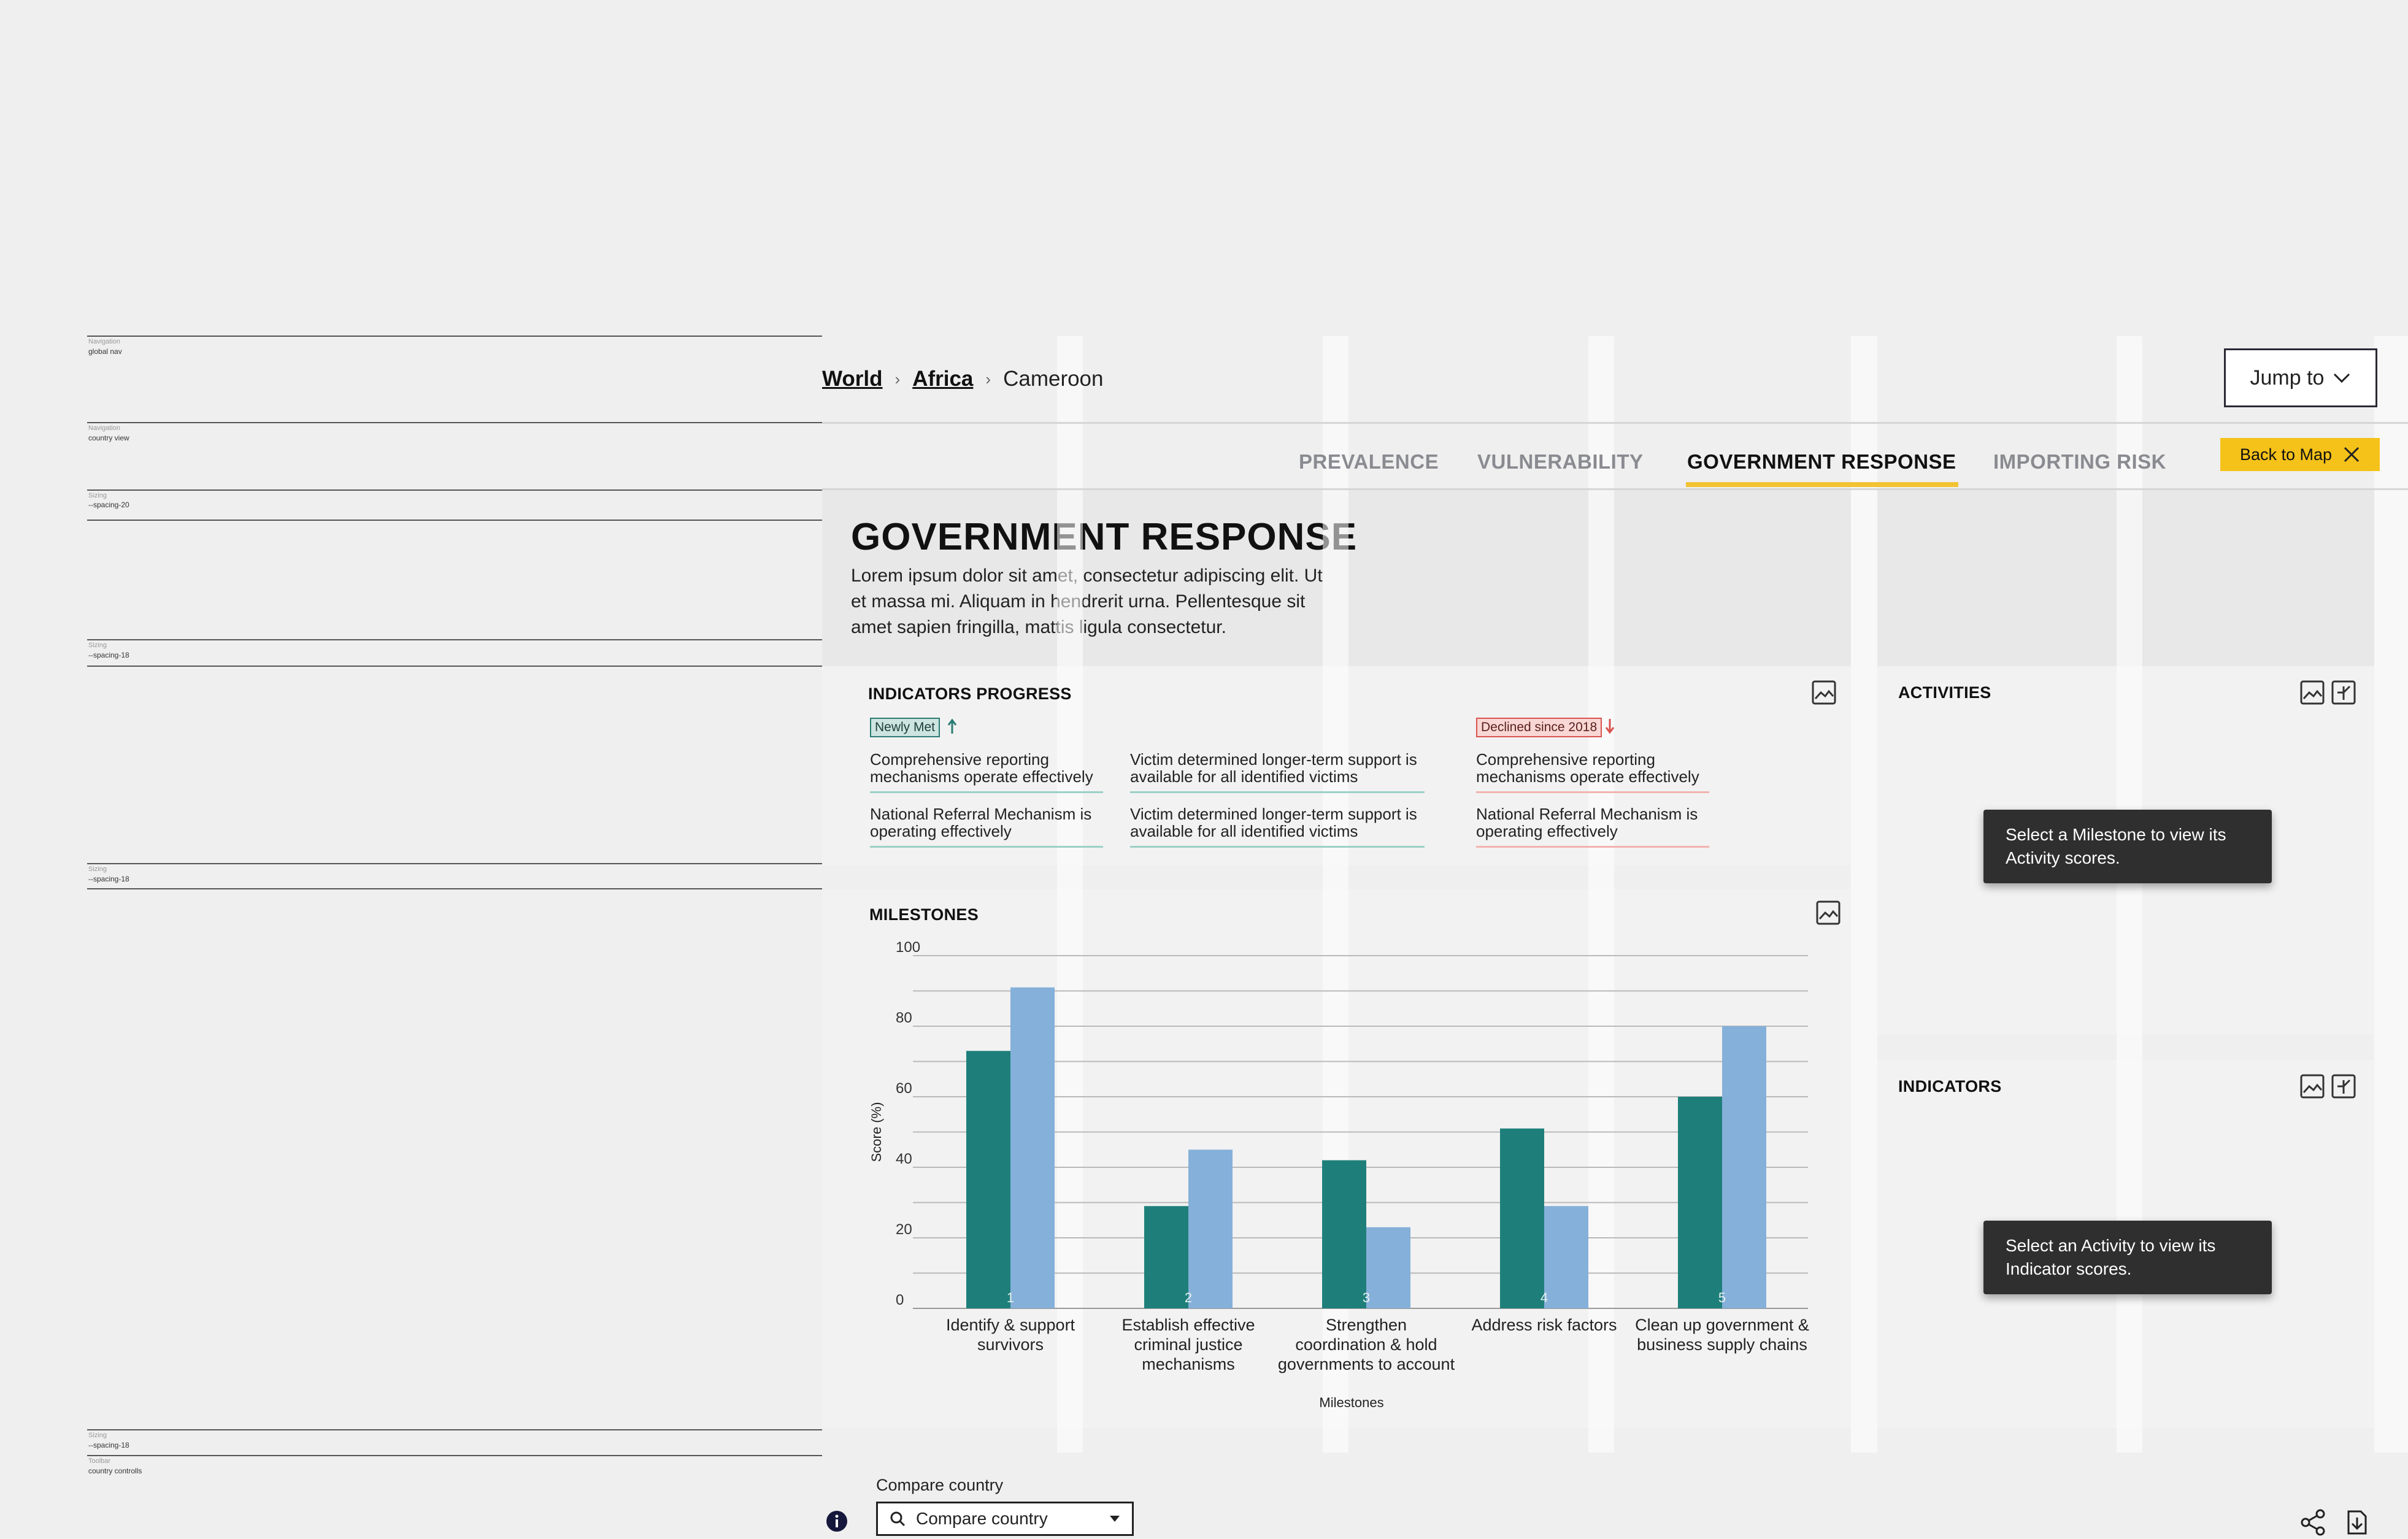 The width and height of the screenshot is (2408, 1539). Describe the element at coordinates (1366, 1325) in the screenshot. I see `x-category-label: Strengthen` at that location.